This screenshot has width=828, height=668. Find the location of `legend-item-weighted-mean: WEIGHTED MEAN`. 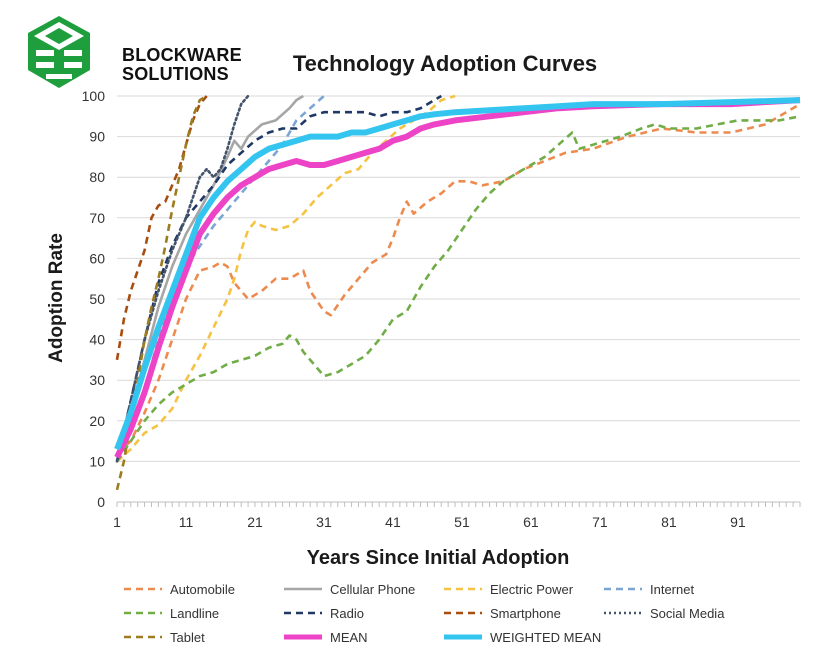

legend-item-weighted-mean: WEIGHTED MEAN is located at coordinates (524, 637).